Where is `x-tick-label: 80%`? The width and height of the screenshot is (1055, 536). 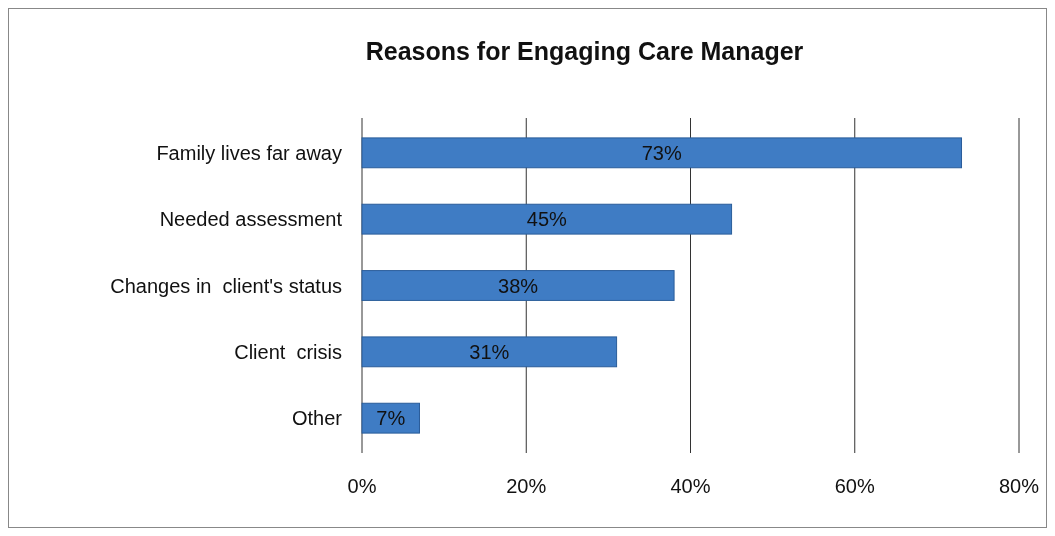 x-tick-label: 80% is located at coordinates (1019, 486).